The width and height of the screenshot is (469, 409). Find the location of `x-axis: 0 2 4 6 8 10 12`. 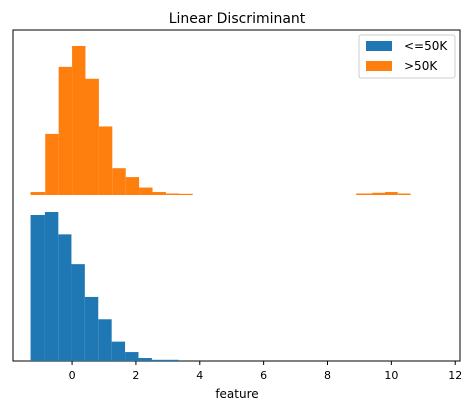

x-axis: 0 2 4 6 8 10 12 is located at coordinates (265, 371).